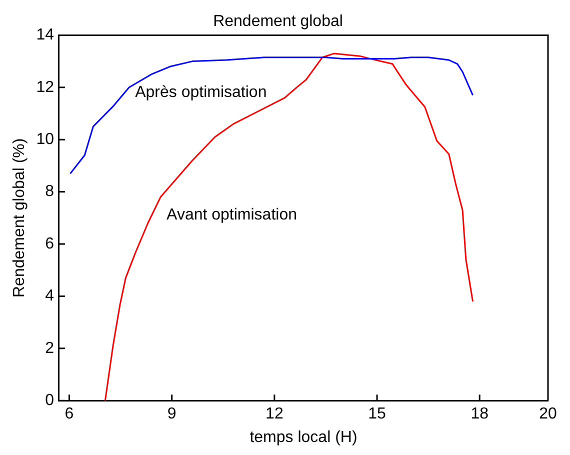  I want to click on x-tick-label: 12, so click(275, 414).